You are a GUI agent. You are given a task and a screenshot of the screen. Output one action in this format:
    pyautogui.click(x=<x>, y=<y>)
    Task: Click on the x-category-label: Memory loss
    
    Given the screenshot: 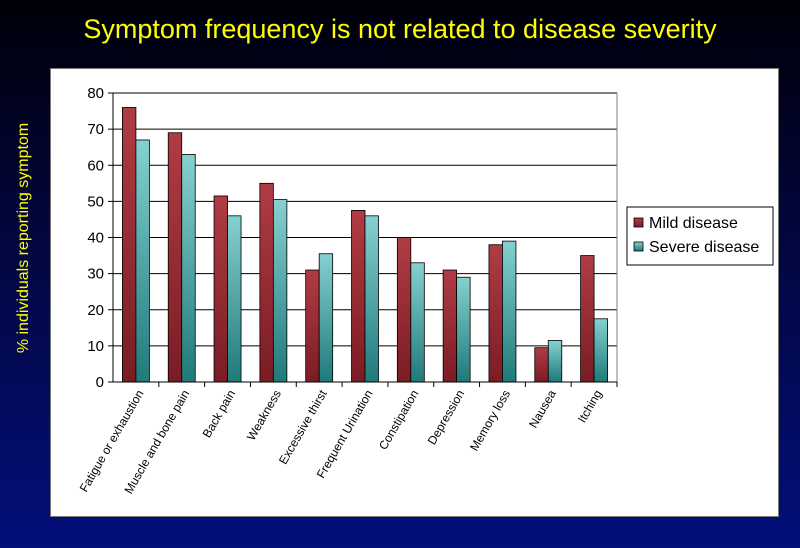 What is the action you would take?
    pyautogui.click(x=490, y=421)
    